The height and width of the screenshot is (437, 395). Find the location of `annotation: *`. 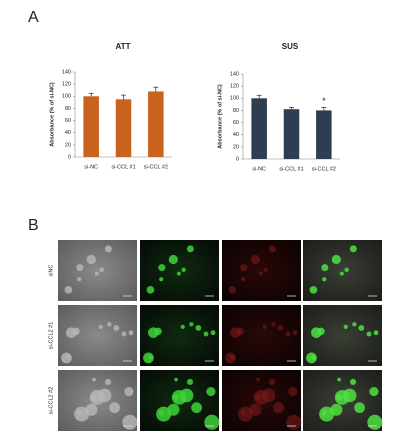

annotation: * is located at coordinates (324, 101).